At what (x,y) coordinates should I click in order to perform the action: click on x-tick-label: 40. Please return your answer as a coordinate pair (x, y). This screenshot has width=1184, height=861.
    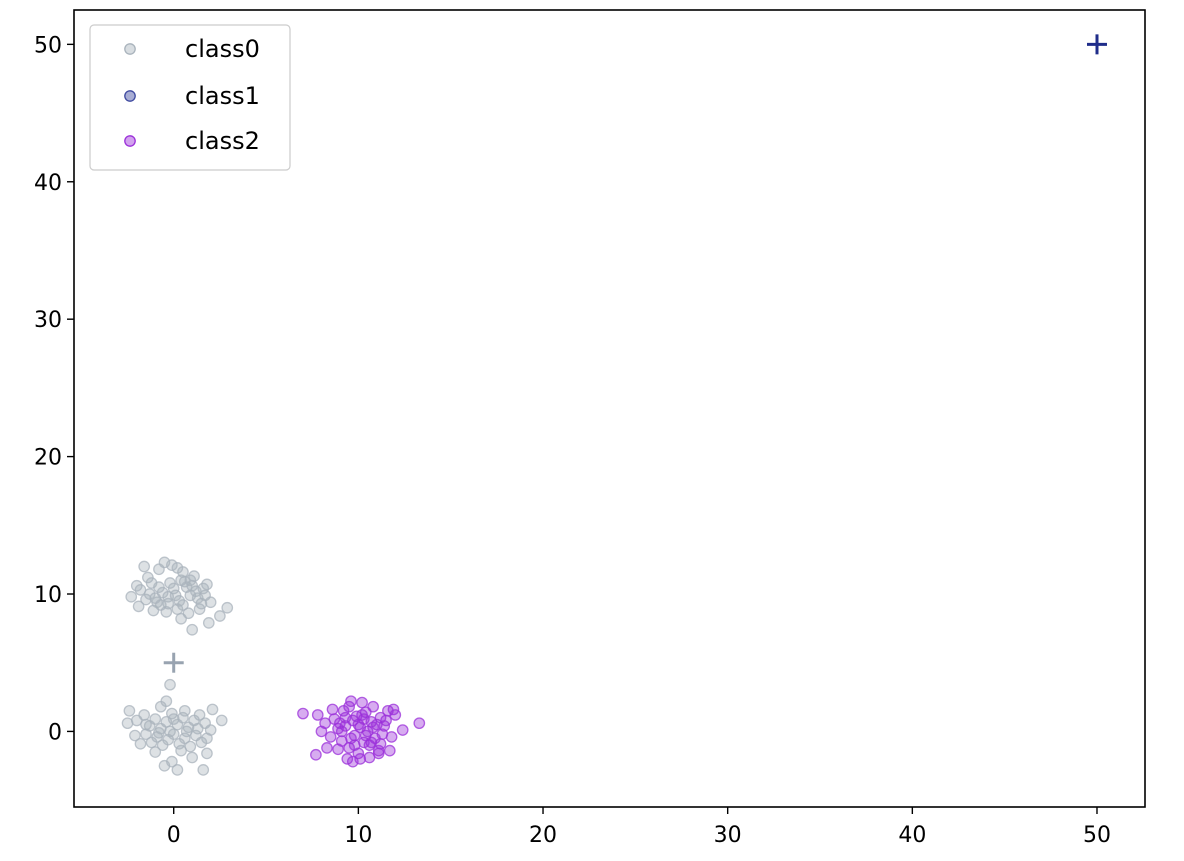
    Looking at the image, I should click on (912, 835).